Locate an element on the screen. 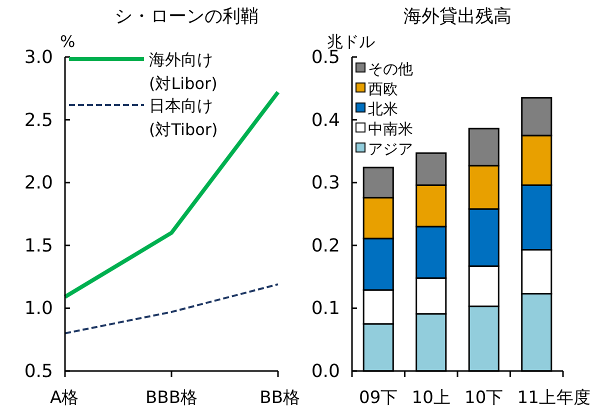  x-tick-label: 10上 is located at coordinates (431, 398).